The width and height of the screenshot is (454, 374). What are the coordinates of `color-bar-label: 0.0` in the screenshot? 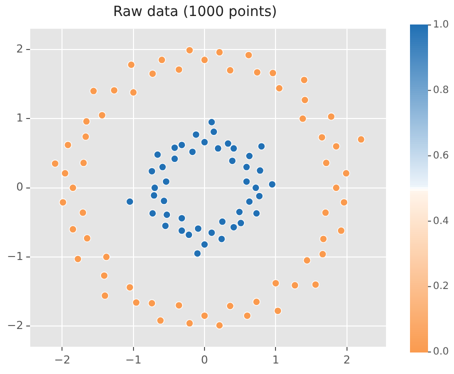 It's located at (441, 352).